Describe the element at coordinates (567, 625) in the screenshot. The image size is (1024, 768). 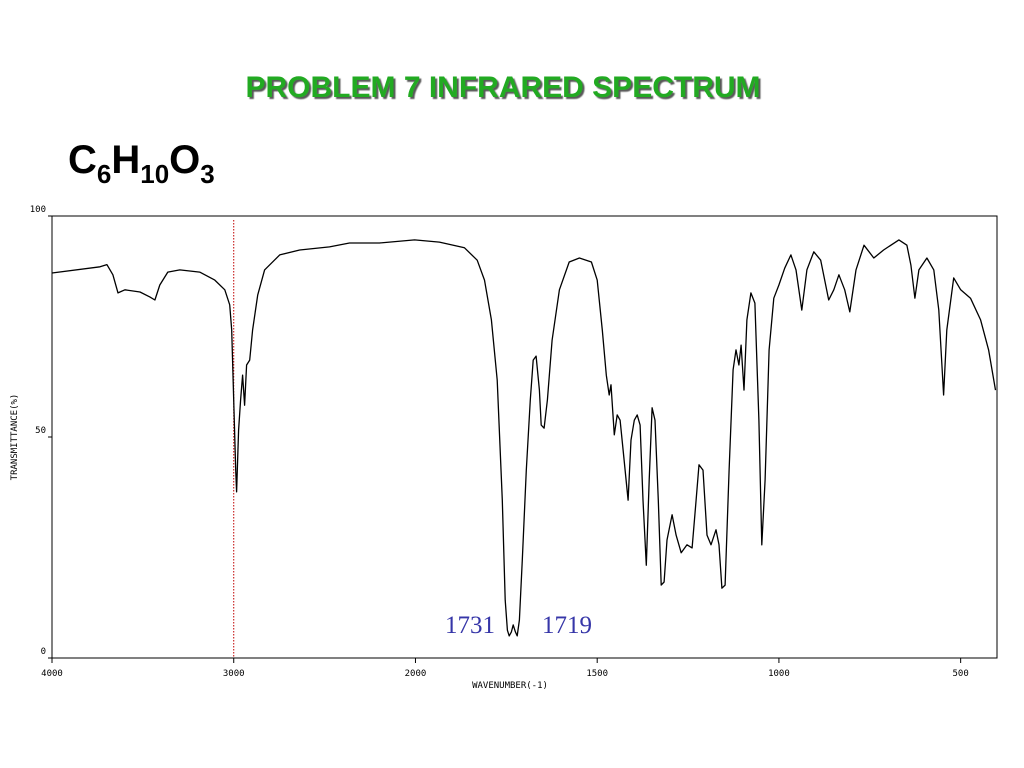
I see `annotation: 1719` at that location.